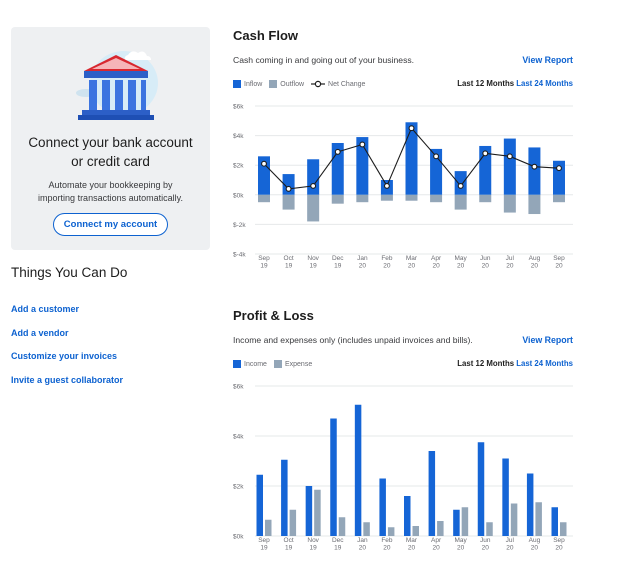  Describe the element at coordinates (535, 540) in the screenshot. I see `x-tick-label-month: Aug` at that location.